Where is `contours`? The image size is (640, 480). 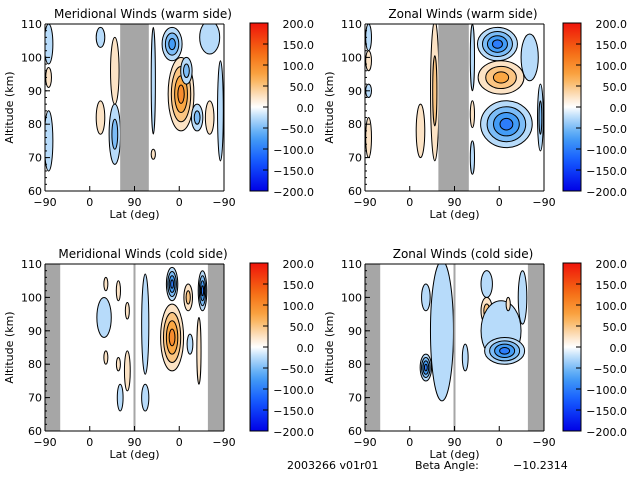 contours is located at coordinates (134, 98).